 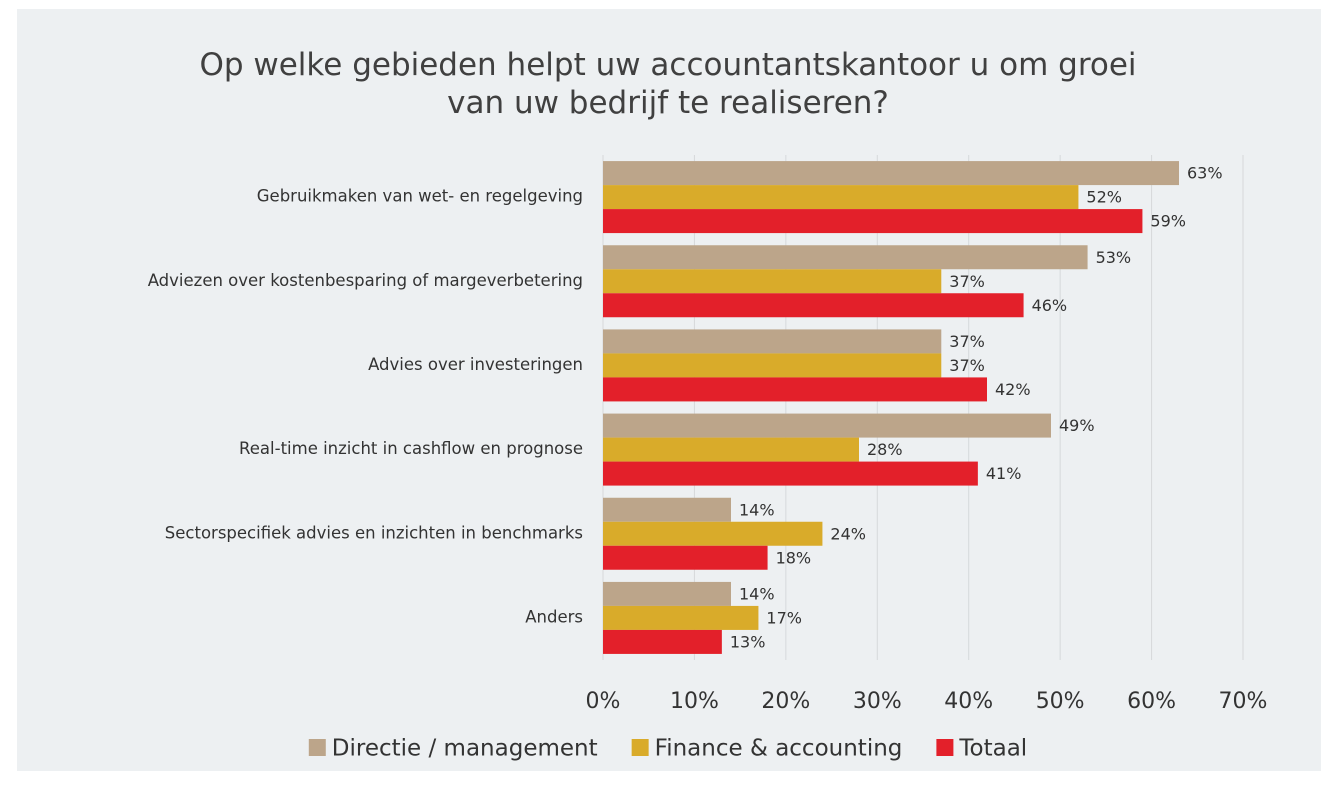 I want to click on legend-label: Directie / management, so click(x=465, y=749).